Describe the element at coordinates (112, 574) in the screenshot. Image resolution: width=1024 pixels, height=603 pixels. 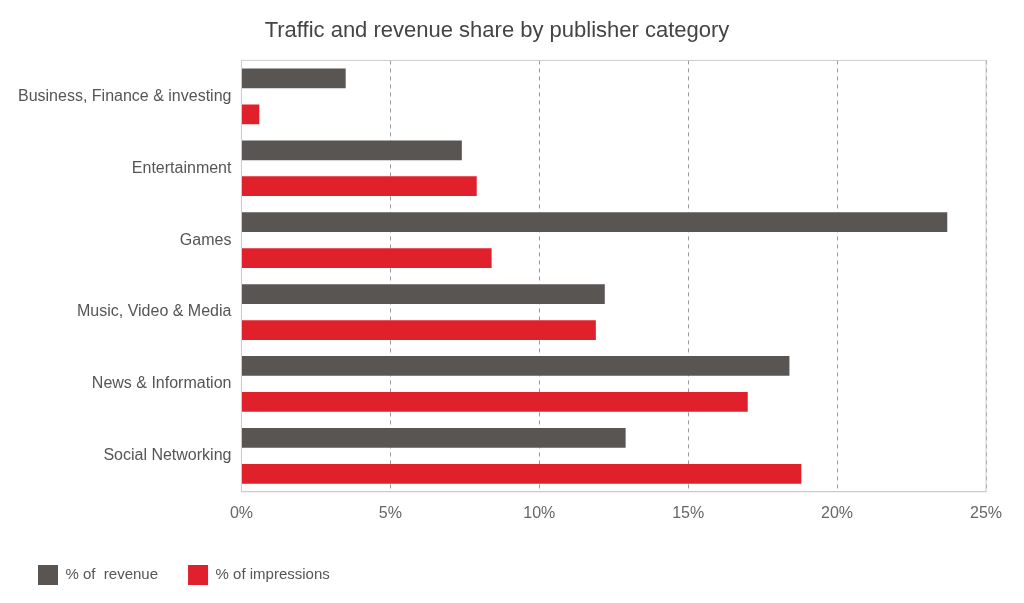
I see `legend-label: % of revenue` at that location.